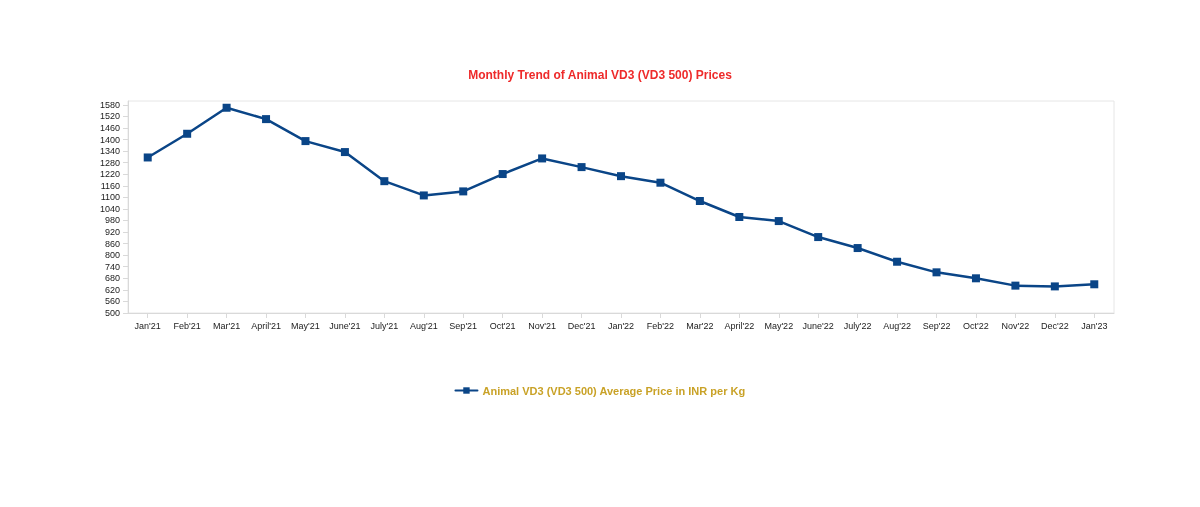 This screenshot has height=507, width=1200. I want to click on y-tick-label: 1580, so click(109, 104).